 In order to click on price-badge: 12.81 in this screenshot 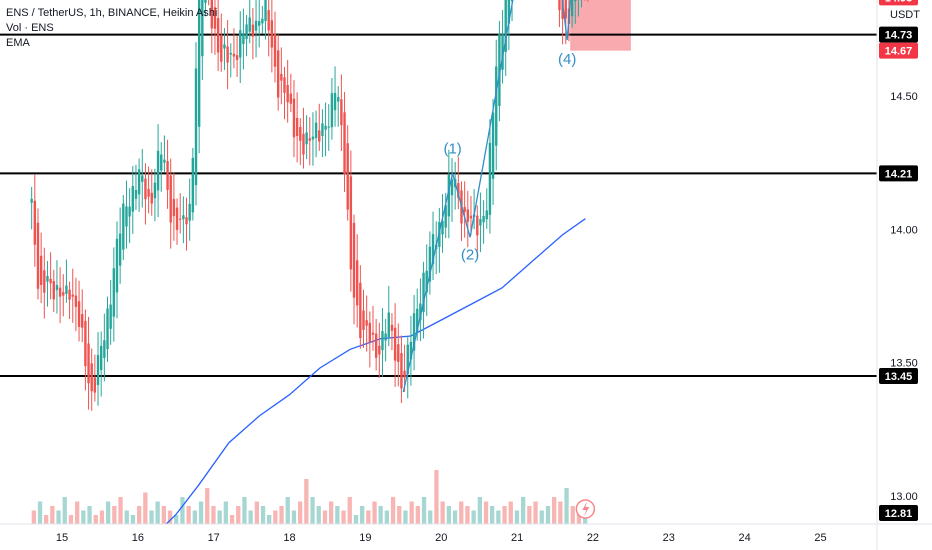, I will do `click(898, 513)`.